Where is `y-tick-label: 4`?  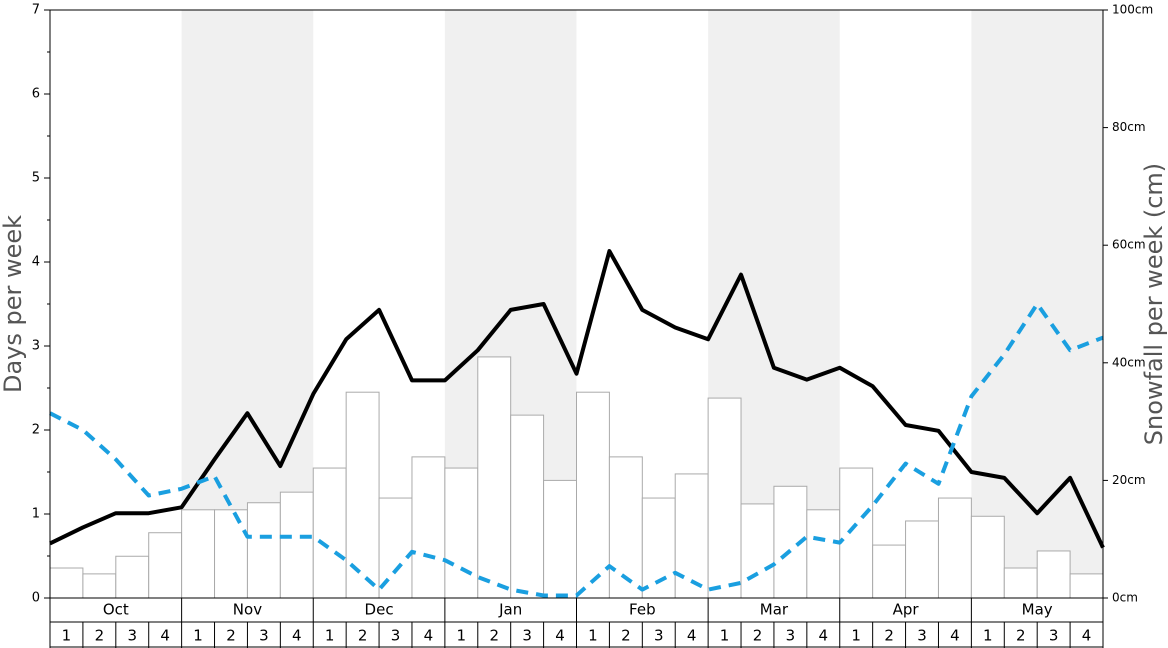 y-tick-label: 4 is located at coordinates (36, 262).